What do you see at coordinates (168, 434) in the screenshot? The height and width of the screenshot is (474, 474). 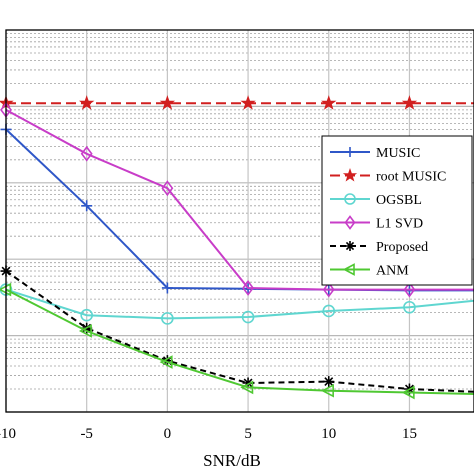 I see `x-tick-label: 0` at bounding box center [168, 434].